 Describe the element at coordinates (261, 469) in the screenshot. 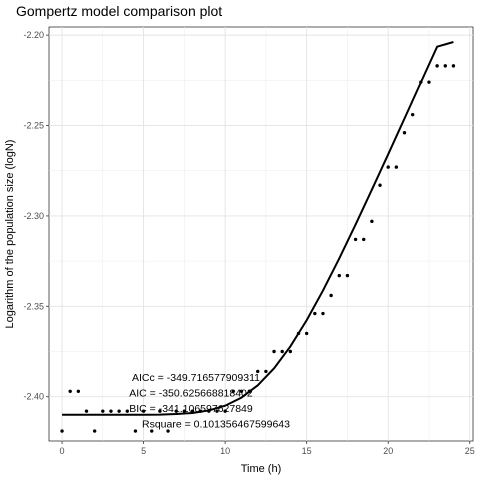

I see `x-axis-title: Time (h)` at that location.